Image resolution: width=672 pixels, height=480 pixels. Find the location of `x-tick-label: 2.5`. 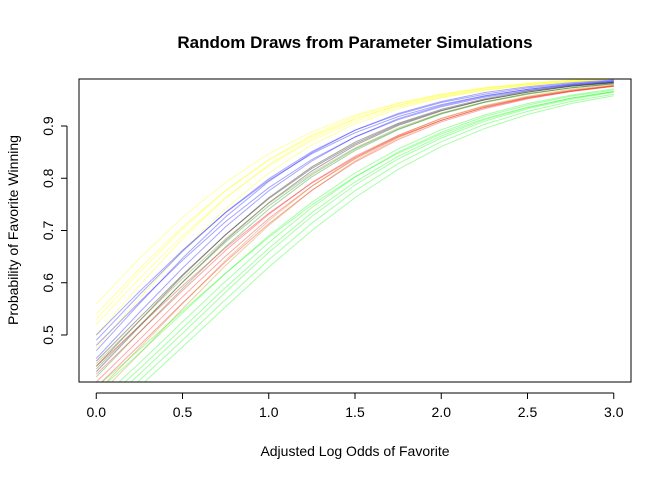

x-tick-label: 2.5 is located at coordinates (528, 412).